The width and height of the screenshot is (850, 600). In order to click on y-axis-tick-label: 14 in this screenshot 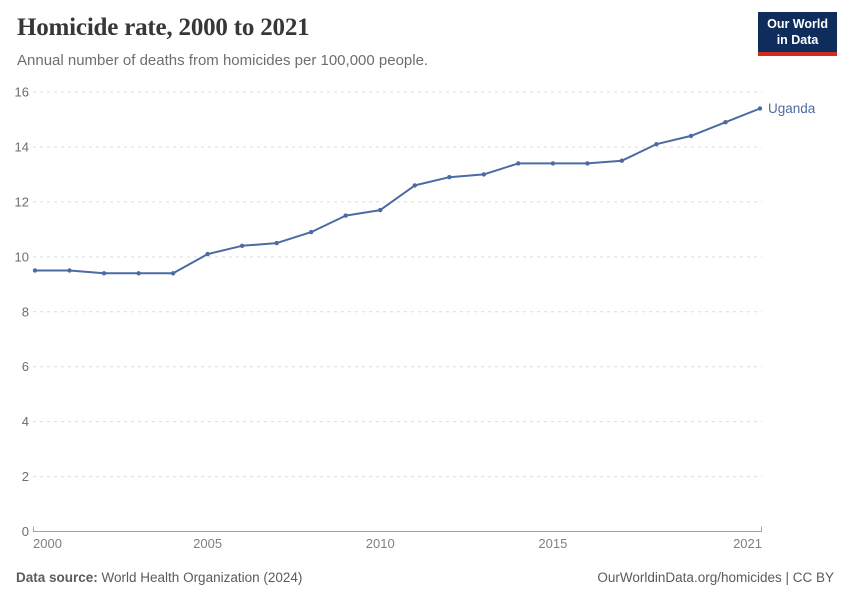, I will do `click(22, 146)`.